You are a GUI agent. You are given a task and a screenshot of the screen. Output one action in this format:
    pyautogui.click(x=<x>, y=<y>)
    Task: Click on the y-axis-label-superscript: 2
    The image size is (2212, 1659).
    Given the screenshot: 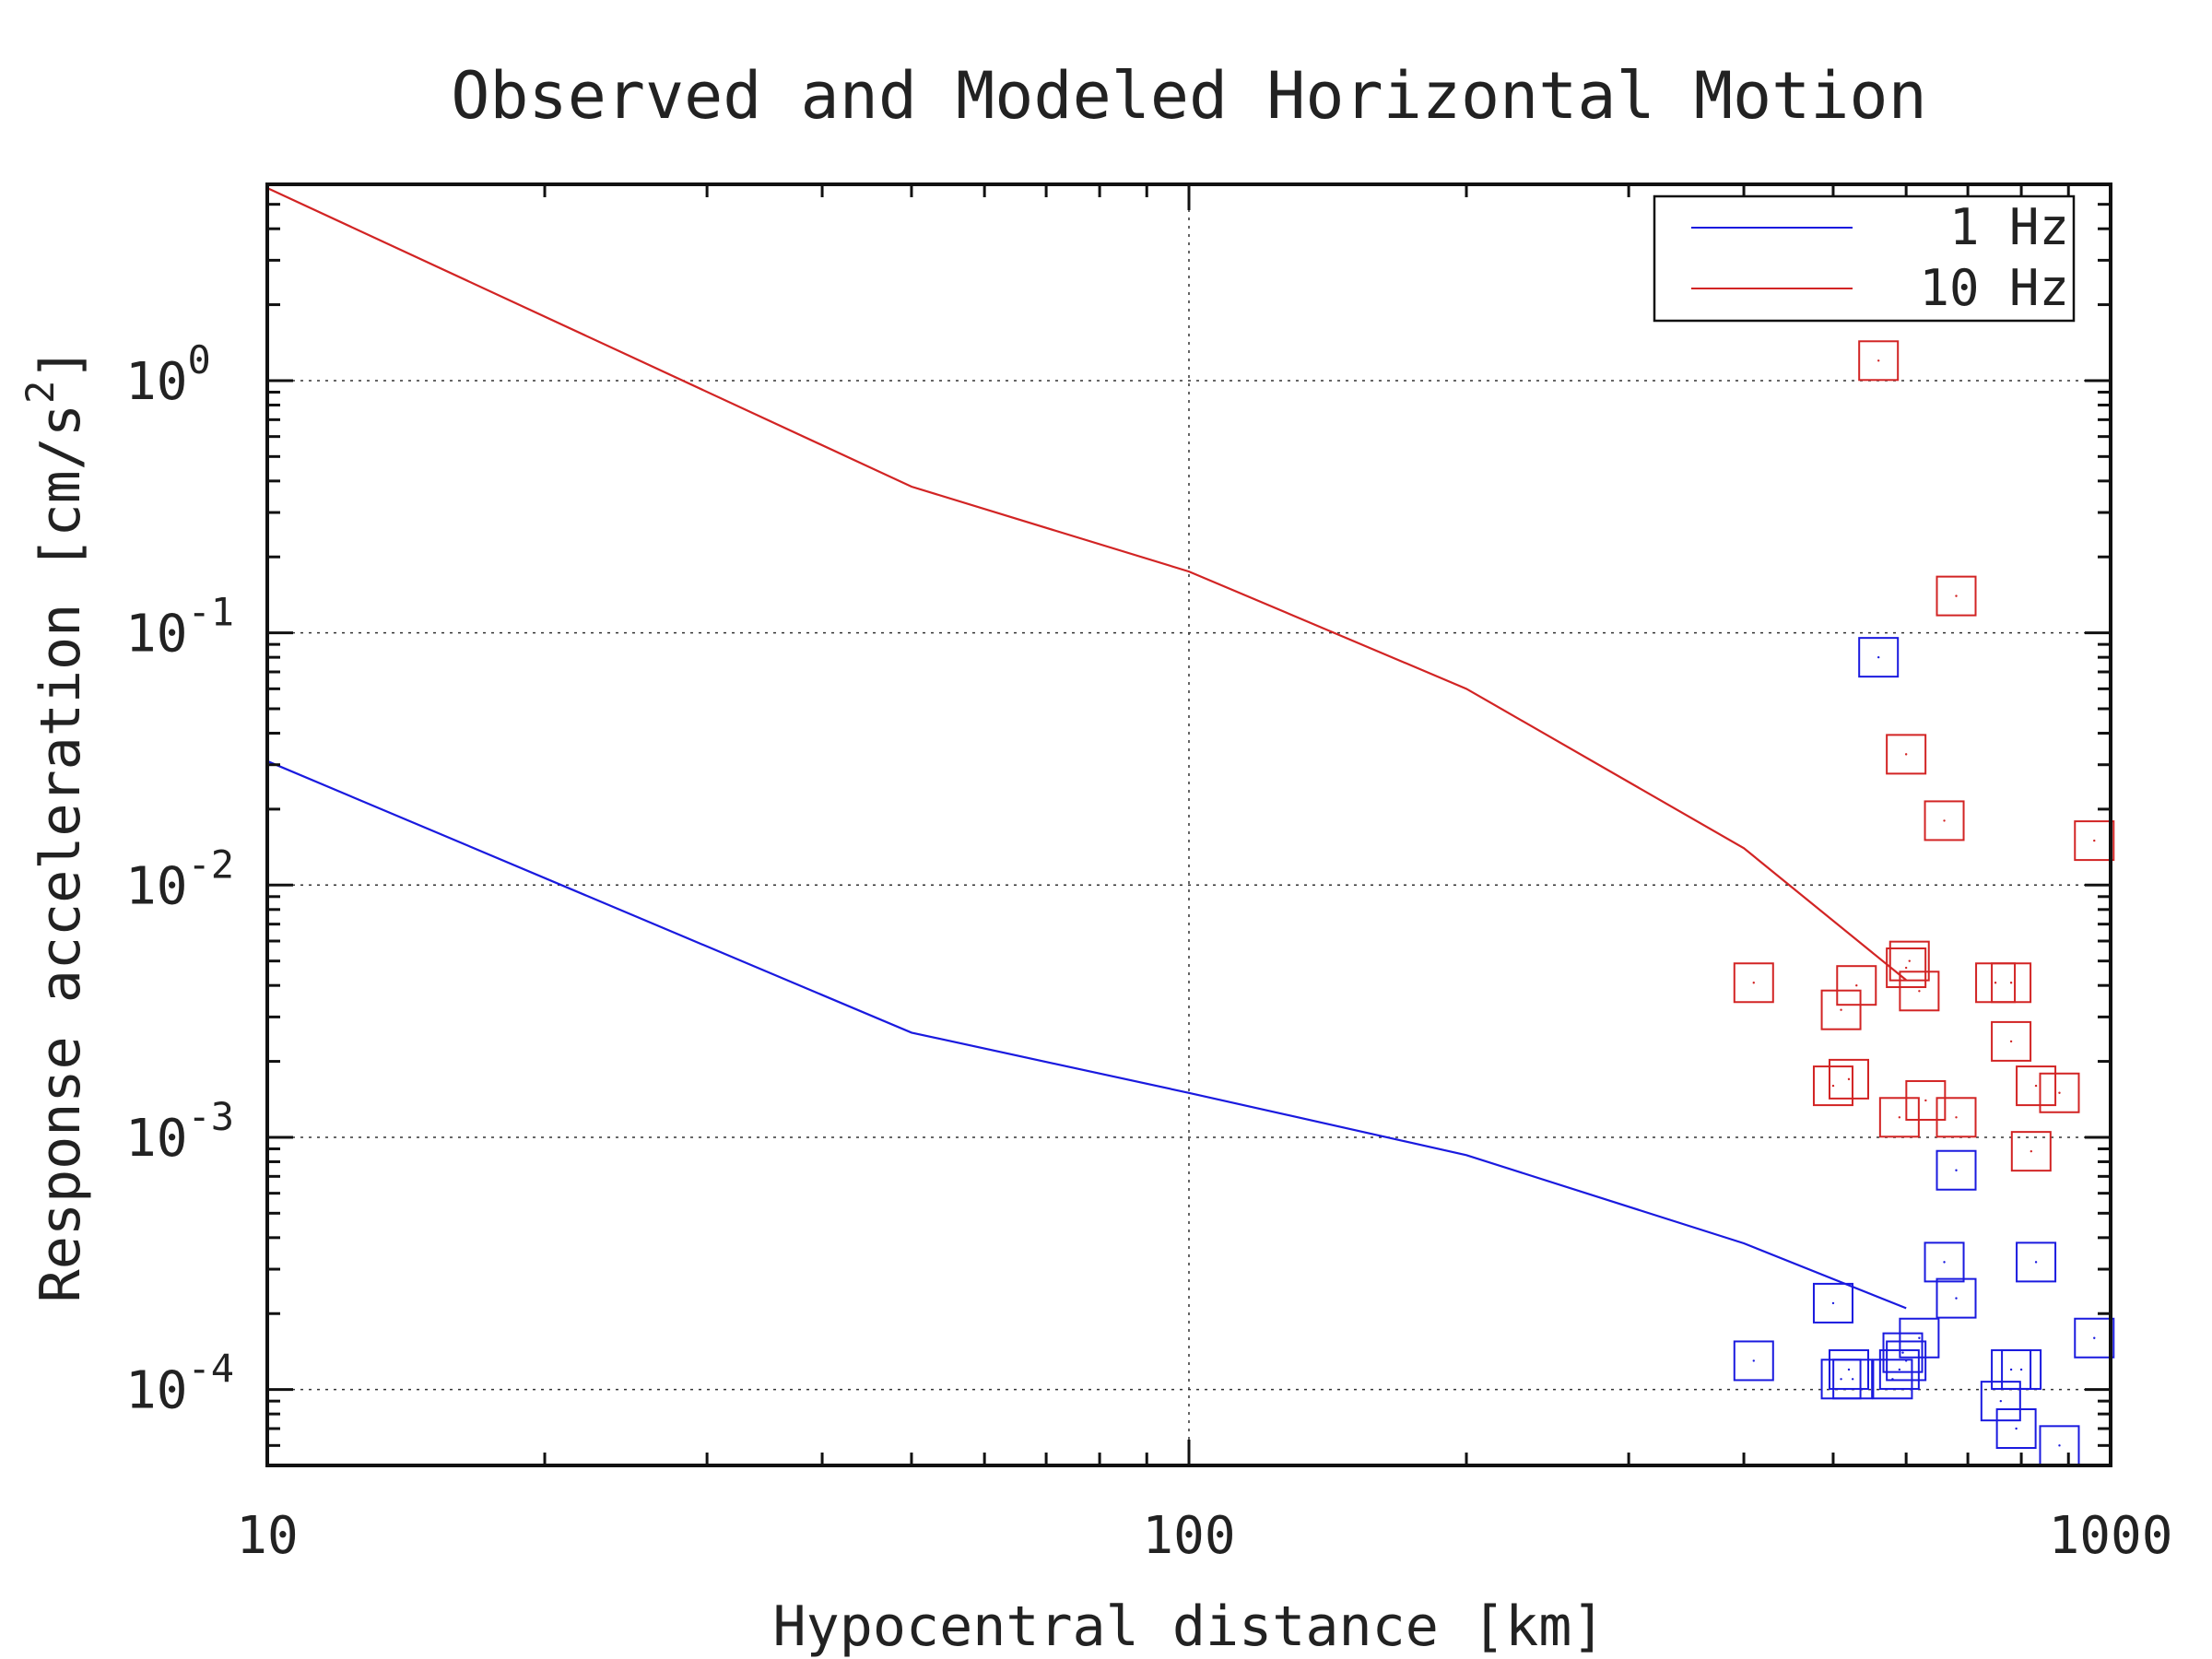 What is the action you would take?
    pyautogui.click(x=40, y=392)
    